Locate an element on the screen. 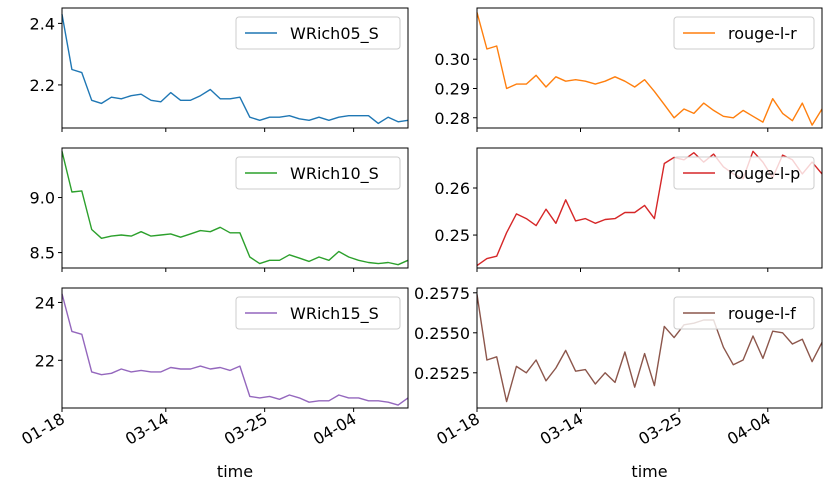  y-tick-label: 2.2 is located at coordinates (42, 85).